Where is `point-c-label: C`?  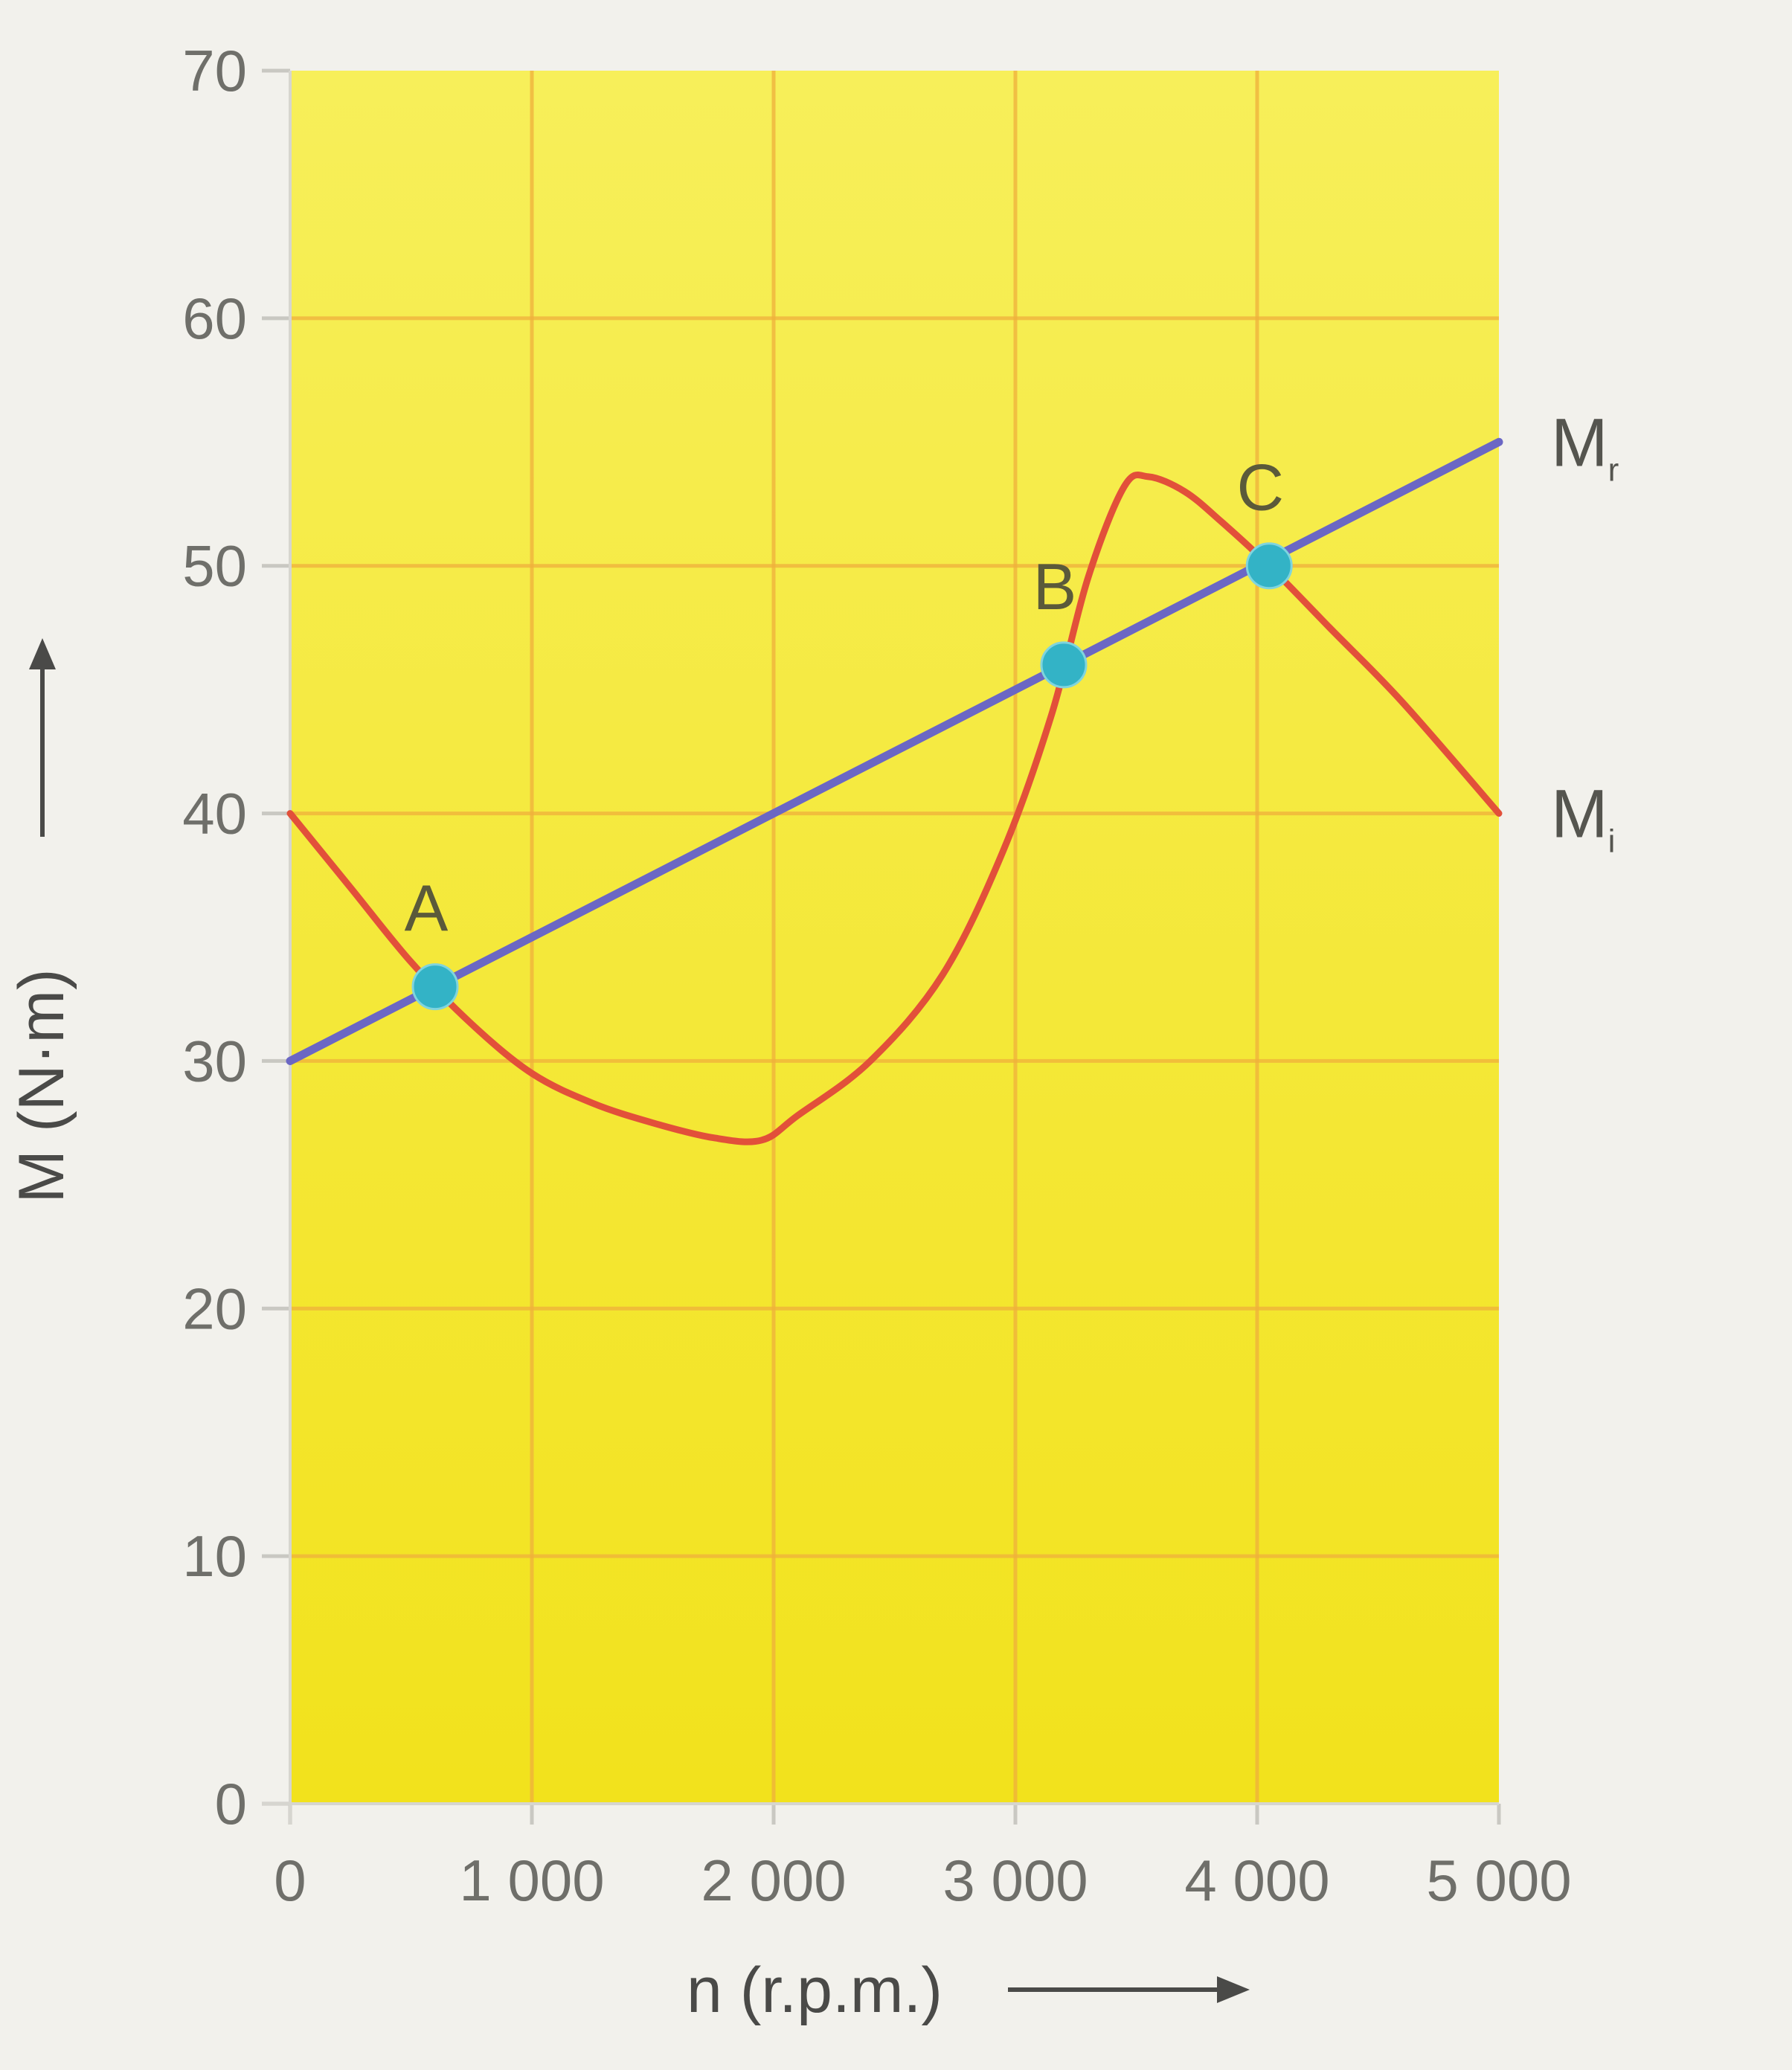
point-c-label: C is located at coordinates (1260, 488).